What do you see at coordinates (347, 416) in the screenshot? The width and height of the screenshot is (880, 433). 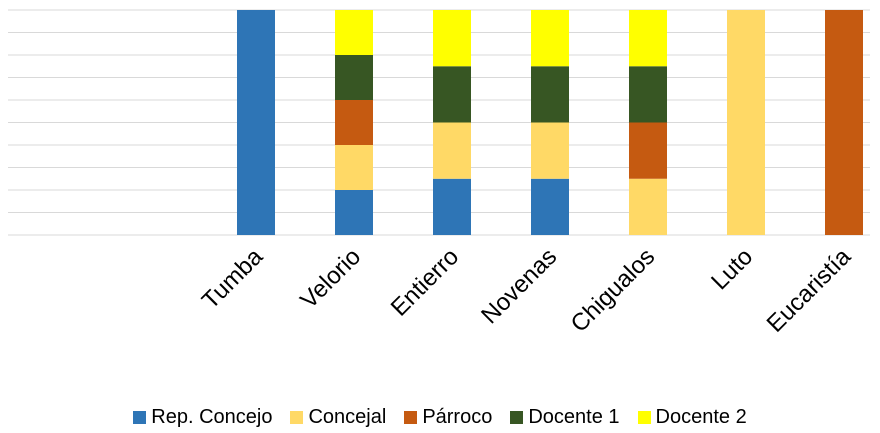 I see `legend-label: Concejal` at bounding box center [347, 416].